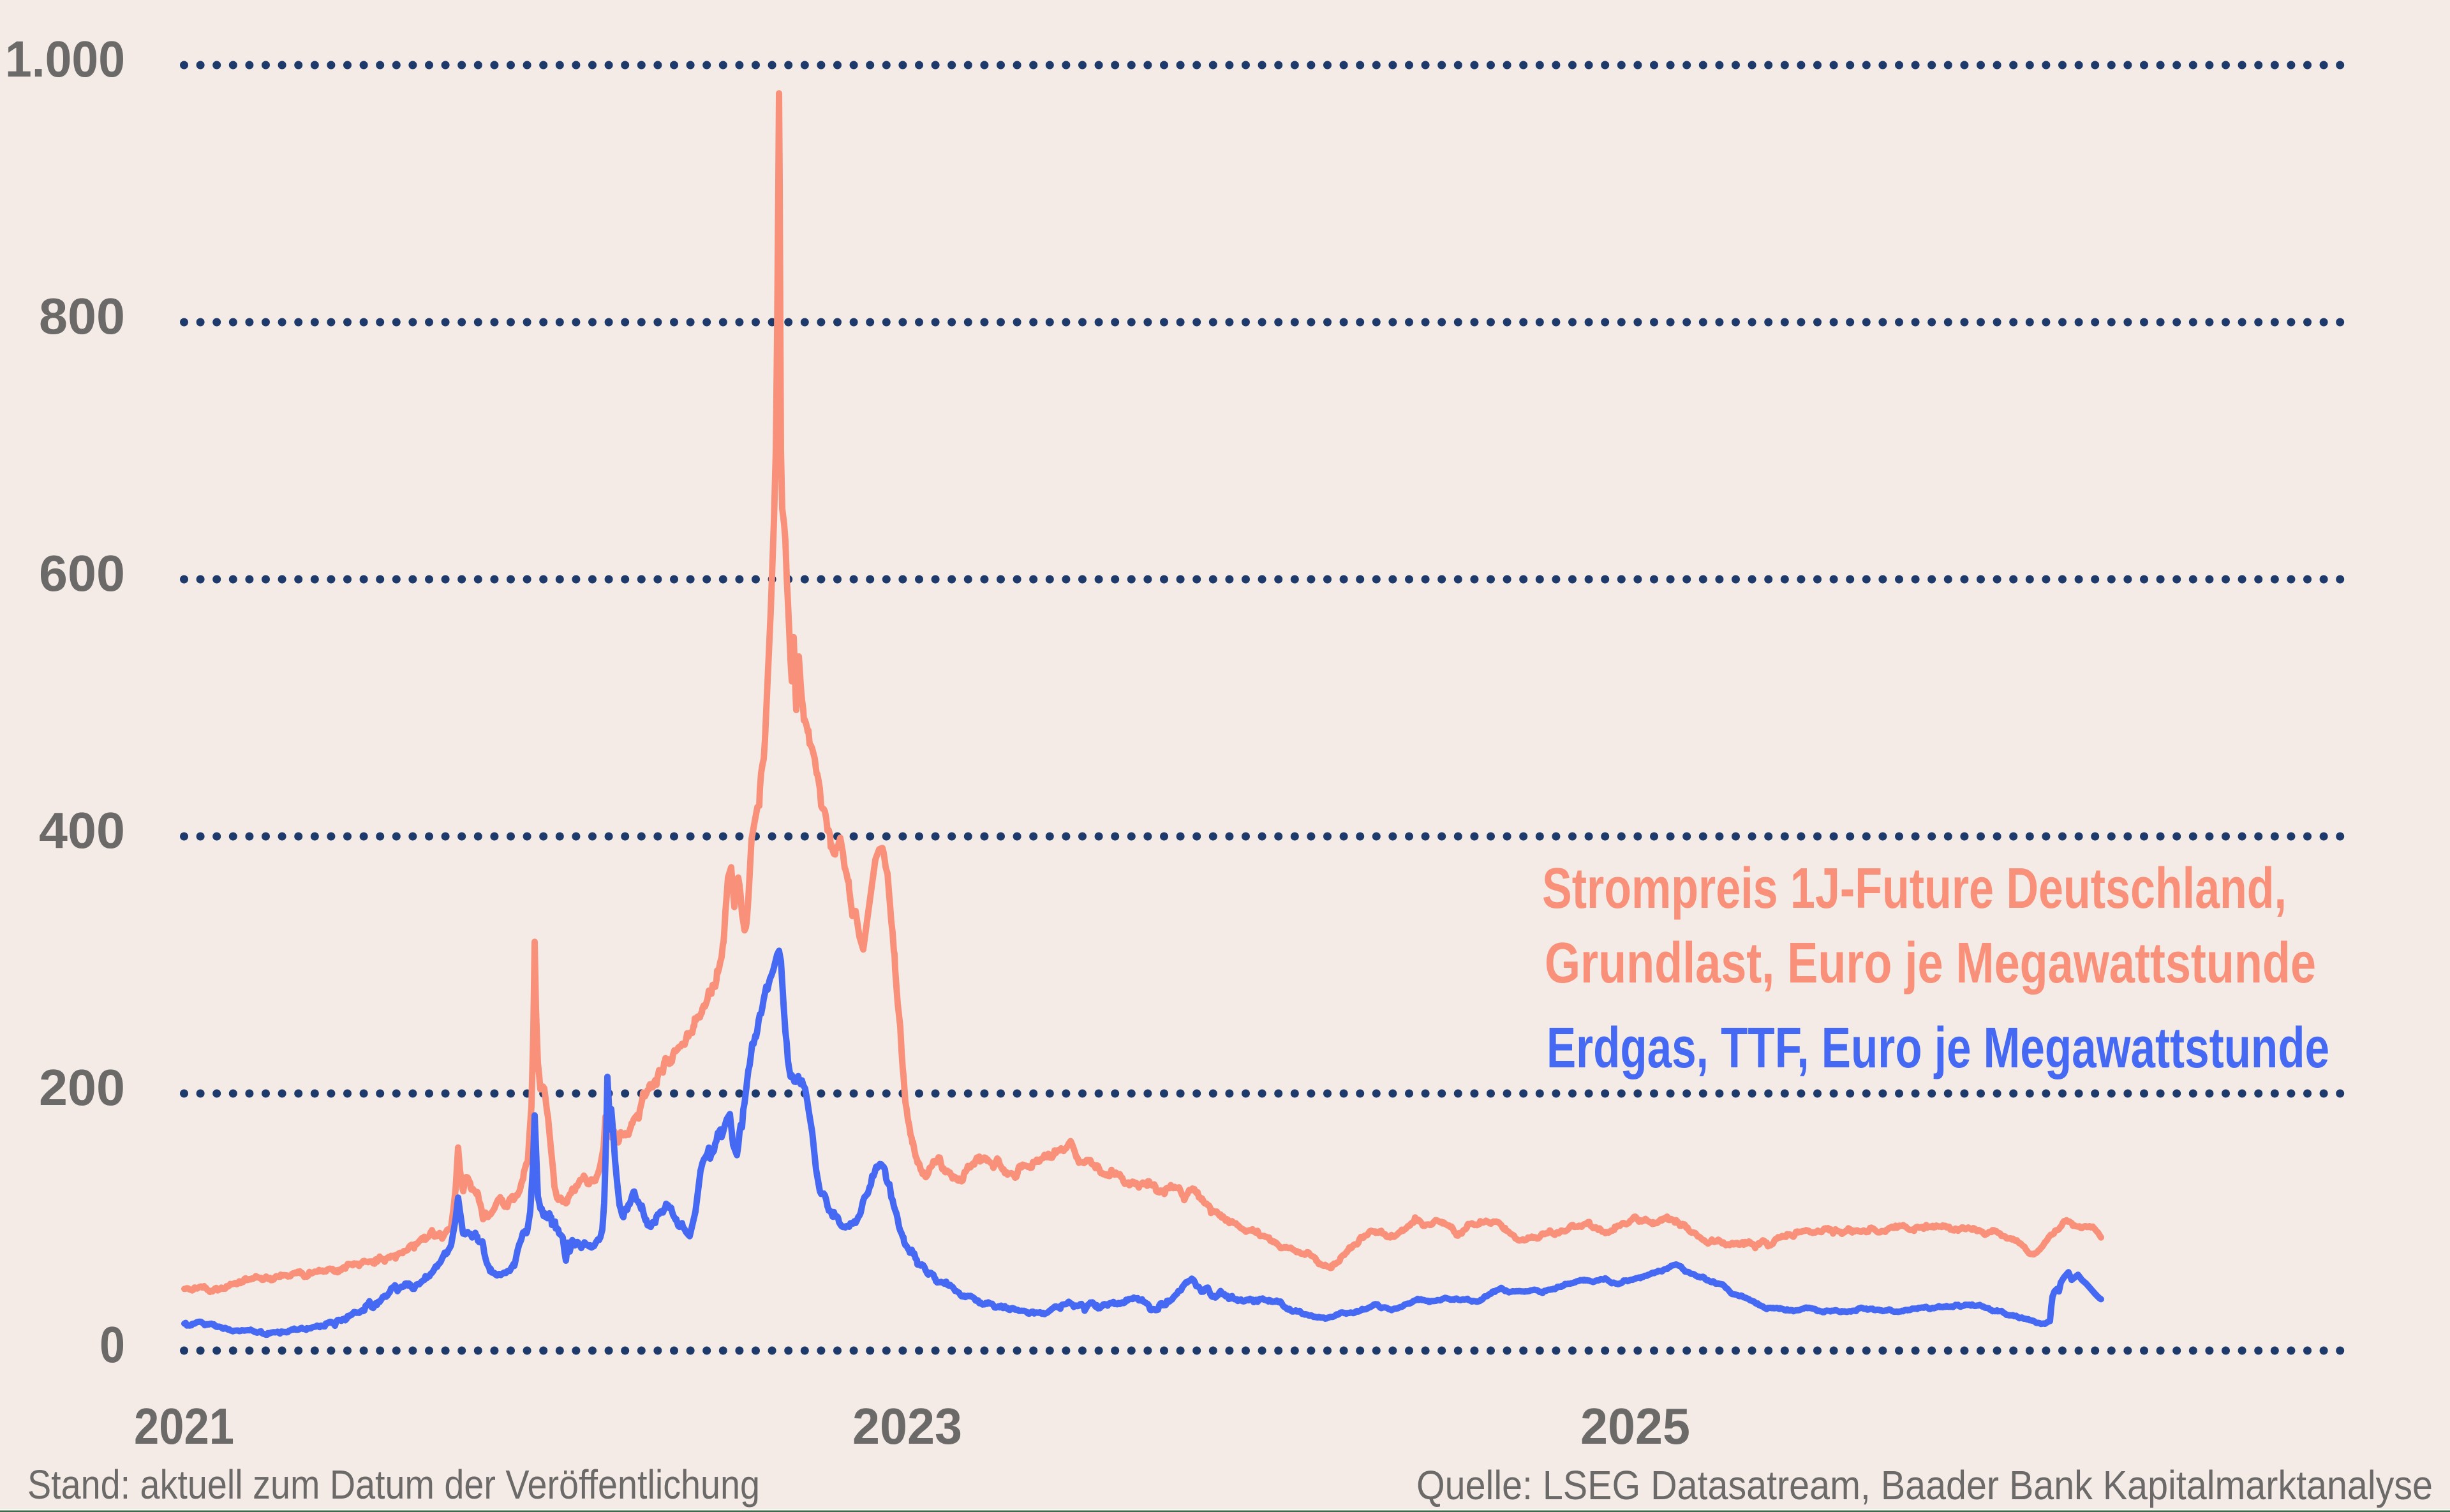 This screenshot has width=2450, height=1512. I want to click on svg-text: 2023, so click(907, 1426).